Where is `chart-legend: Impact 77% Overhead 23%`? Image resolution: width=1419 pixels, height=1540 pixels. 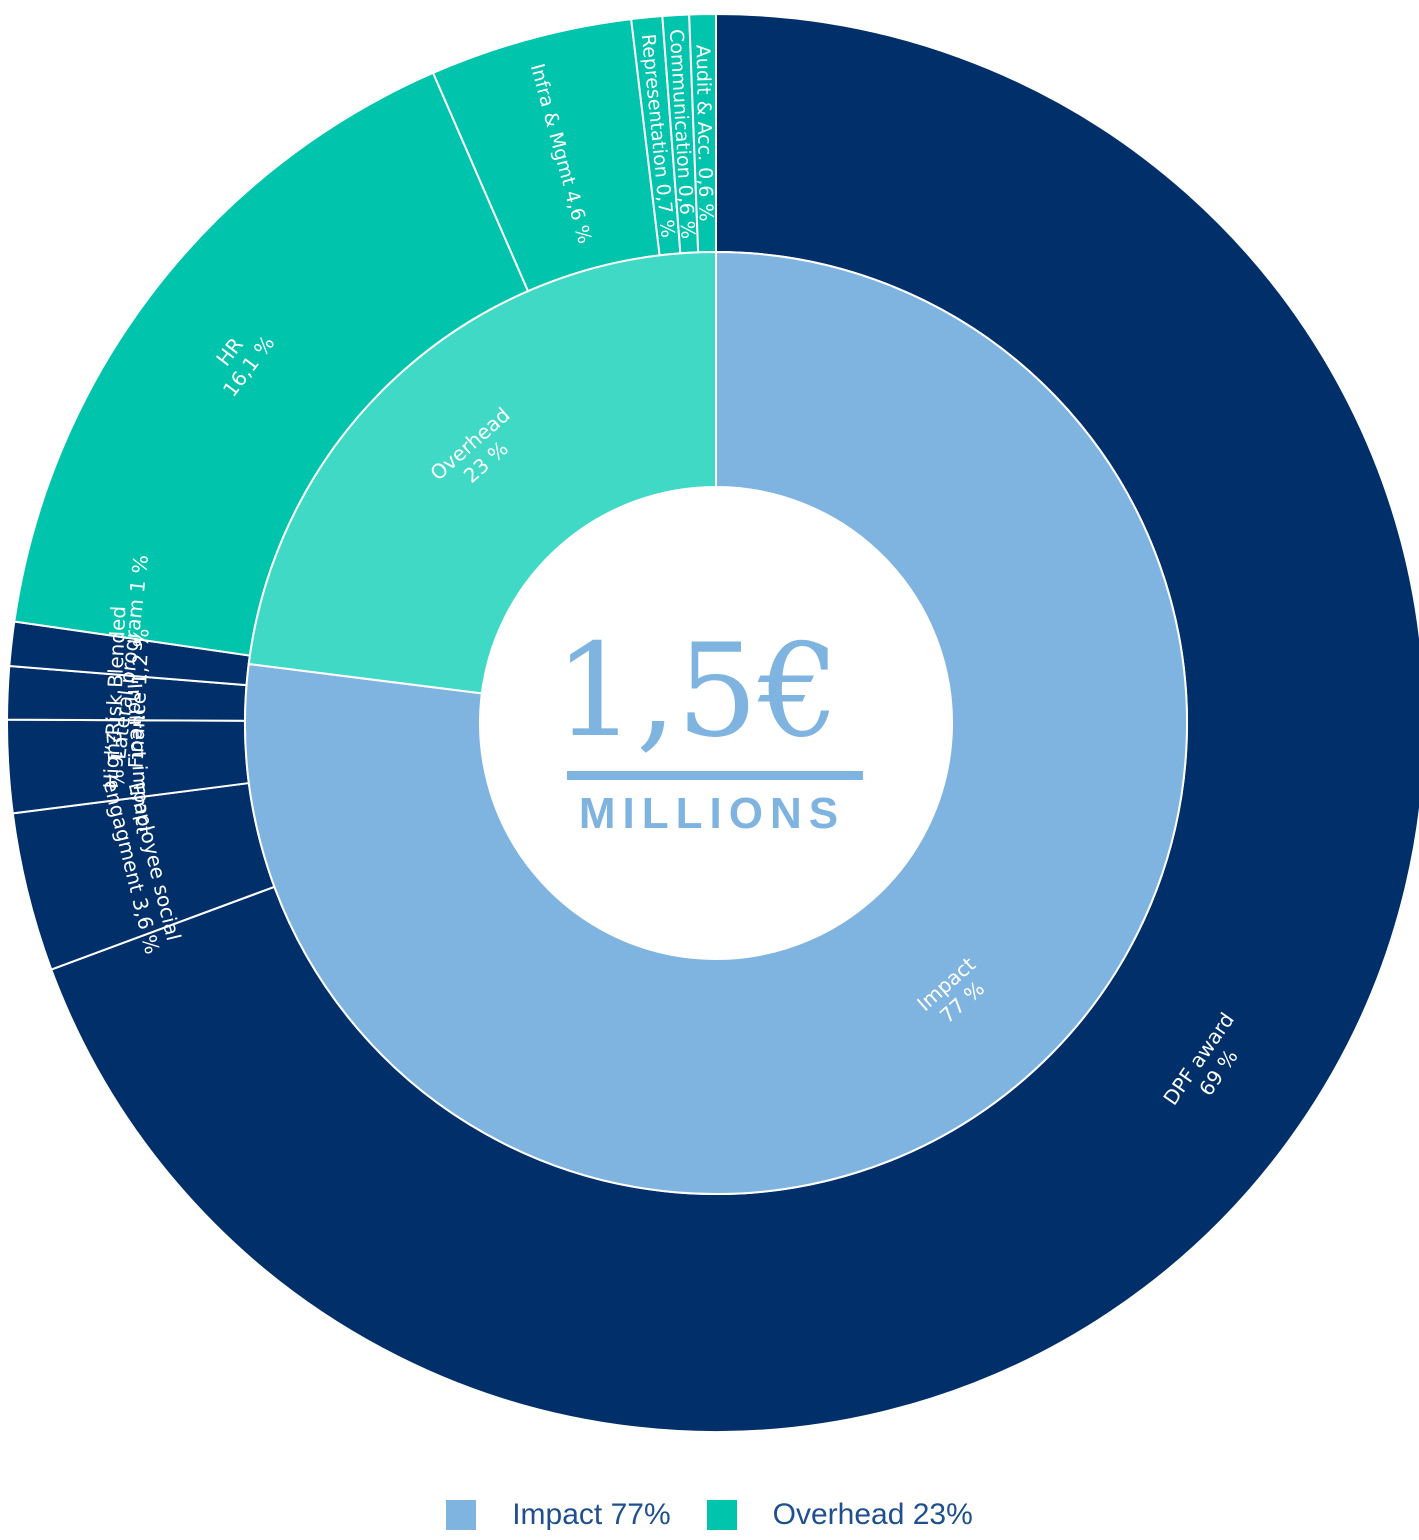
chart-legend: Impact 77% Overhead 23% is located at coordinates (709, 1515).